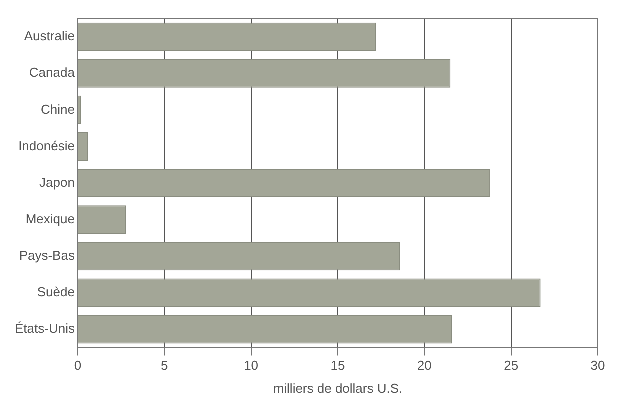 The height and width of the screenshot is (409, 630). I want to click on y-tick-label: Canada, so click(52, 72).